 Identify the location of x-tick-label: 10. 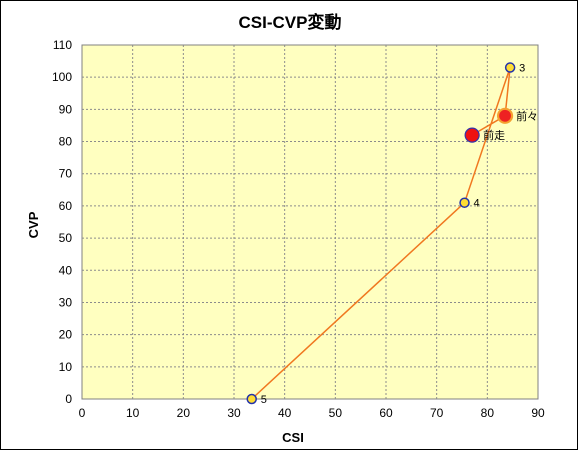
(133, 413).